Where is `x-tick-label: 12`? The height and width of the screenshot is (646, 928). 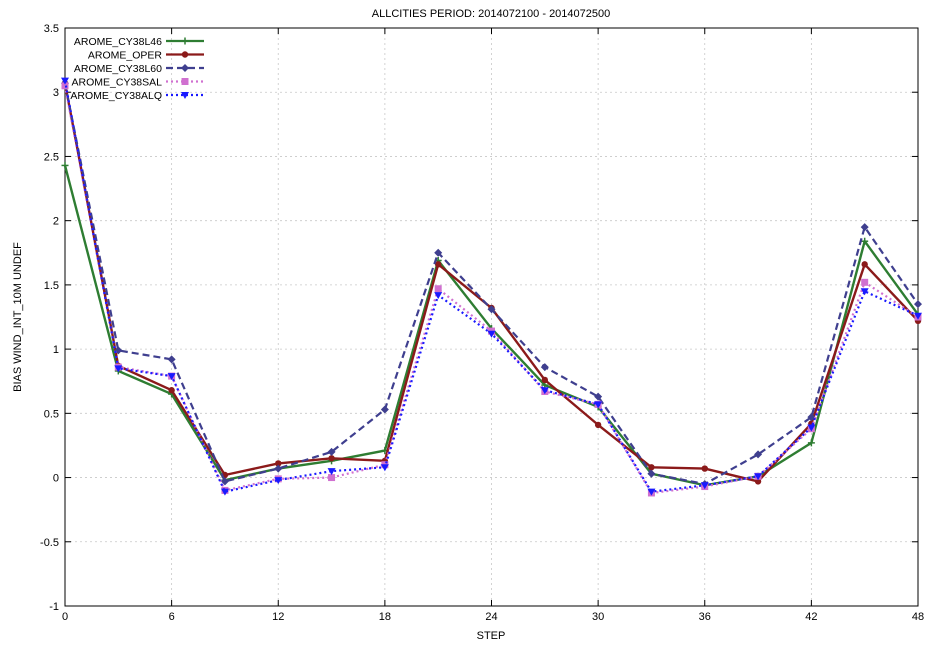
x-tick-label: 12 is located at coordinates (278, 617).